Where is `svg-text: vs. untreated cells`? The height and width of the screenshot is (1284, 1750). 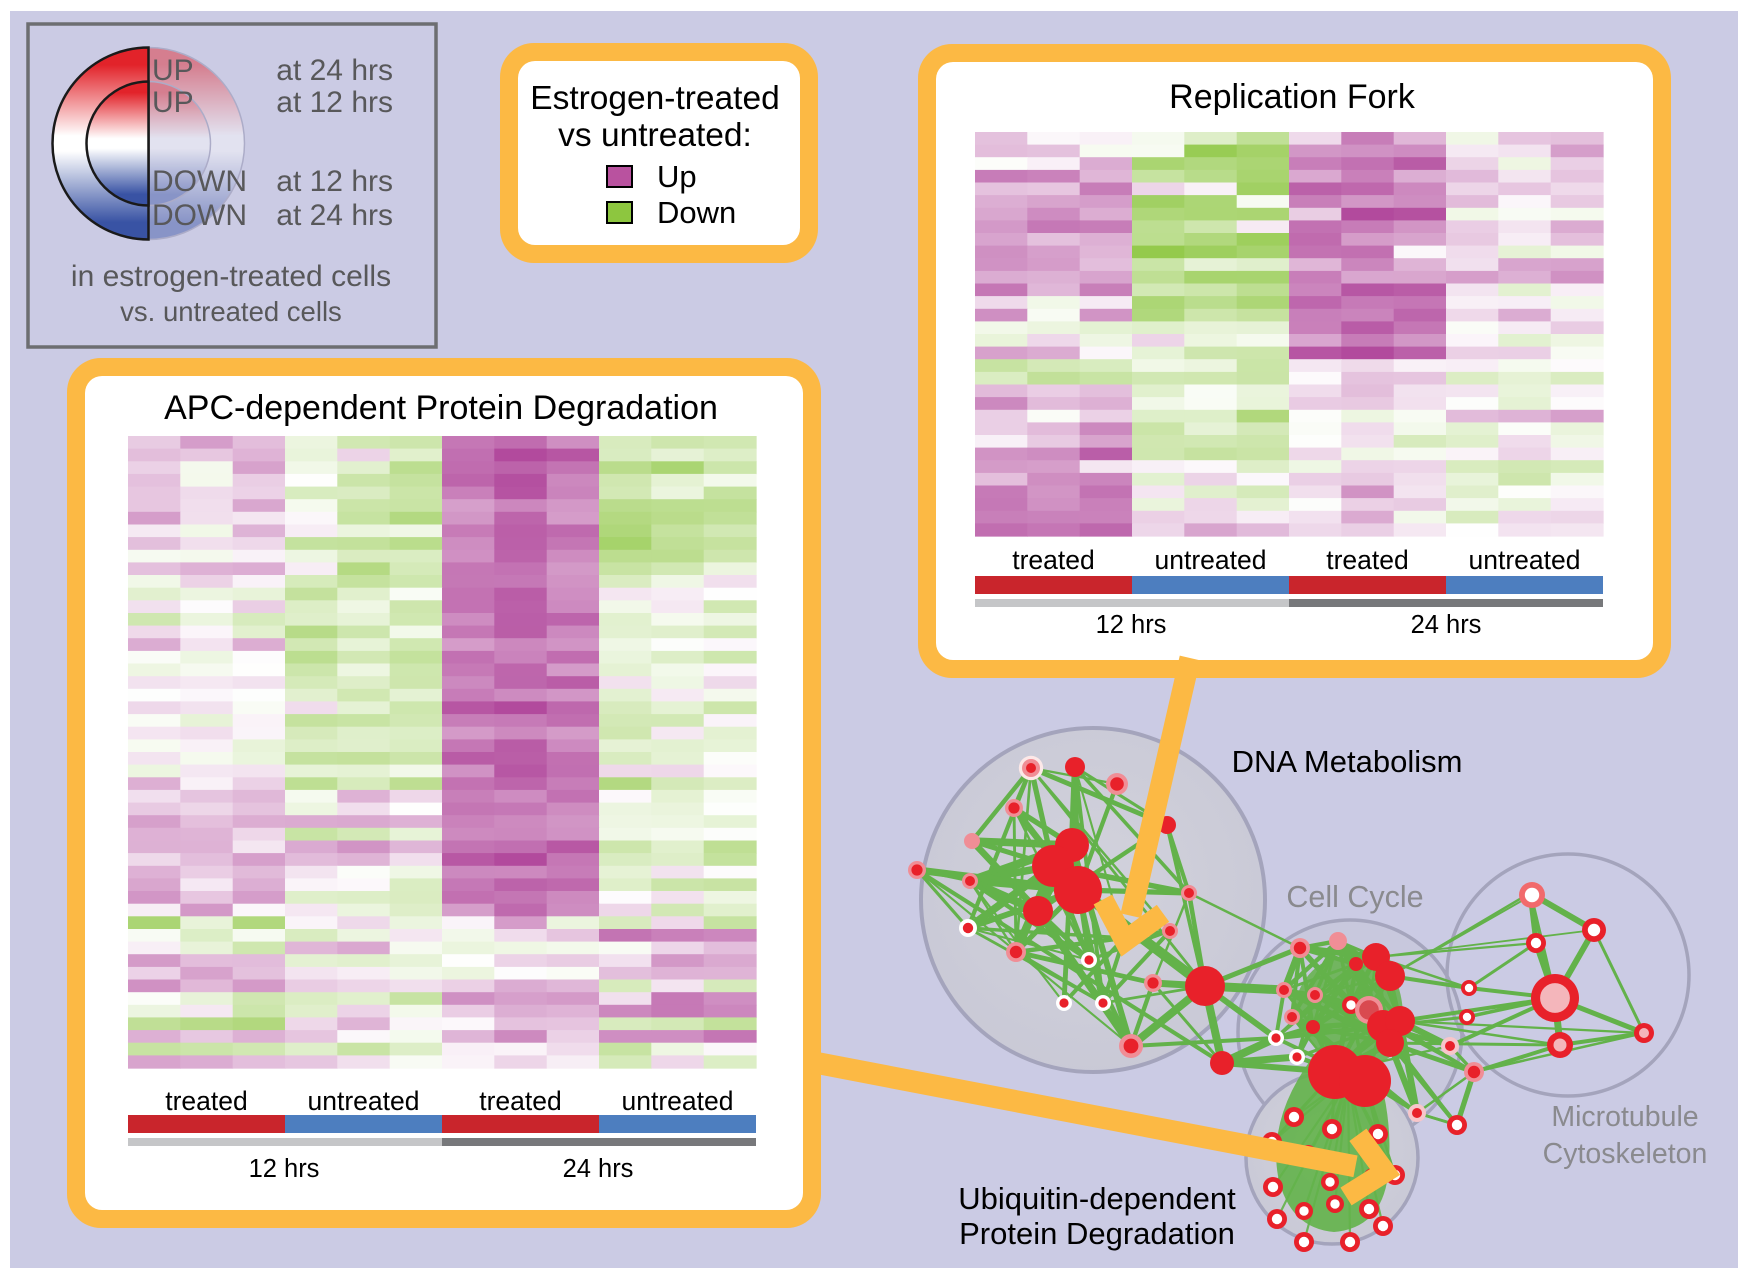 svg-text: vs. untreated cells is located at coordinates (231, 311).